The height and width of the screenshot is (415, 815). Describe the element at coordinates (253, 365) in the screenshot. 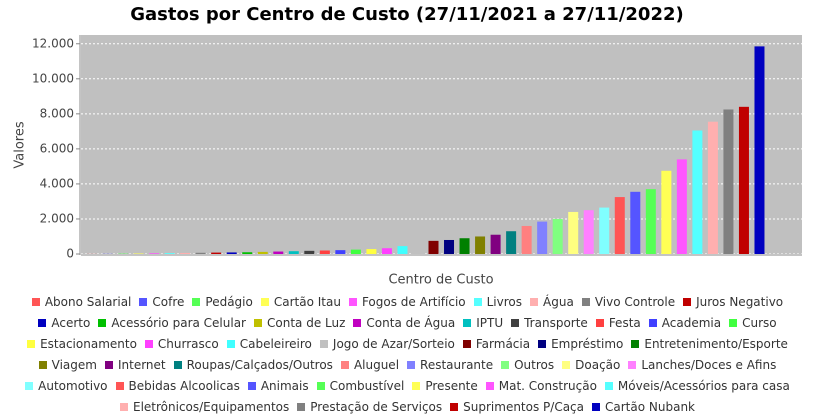

I see `legend-item: Roupas/Calçados/Outros` at that location.